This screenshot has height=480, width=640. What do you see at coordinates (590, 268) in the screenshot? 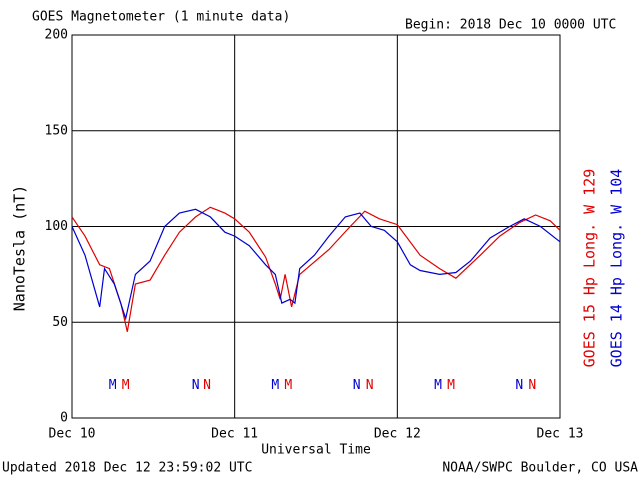
I see `series-label: GOES 15 Hp Long. W 129` at bounding box center [590, 268].